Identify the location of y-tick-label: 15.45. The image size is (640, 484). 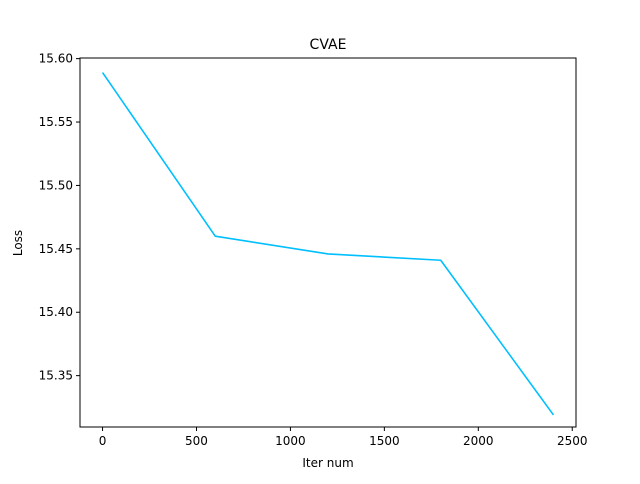
(56, 249).